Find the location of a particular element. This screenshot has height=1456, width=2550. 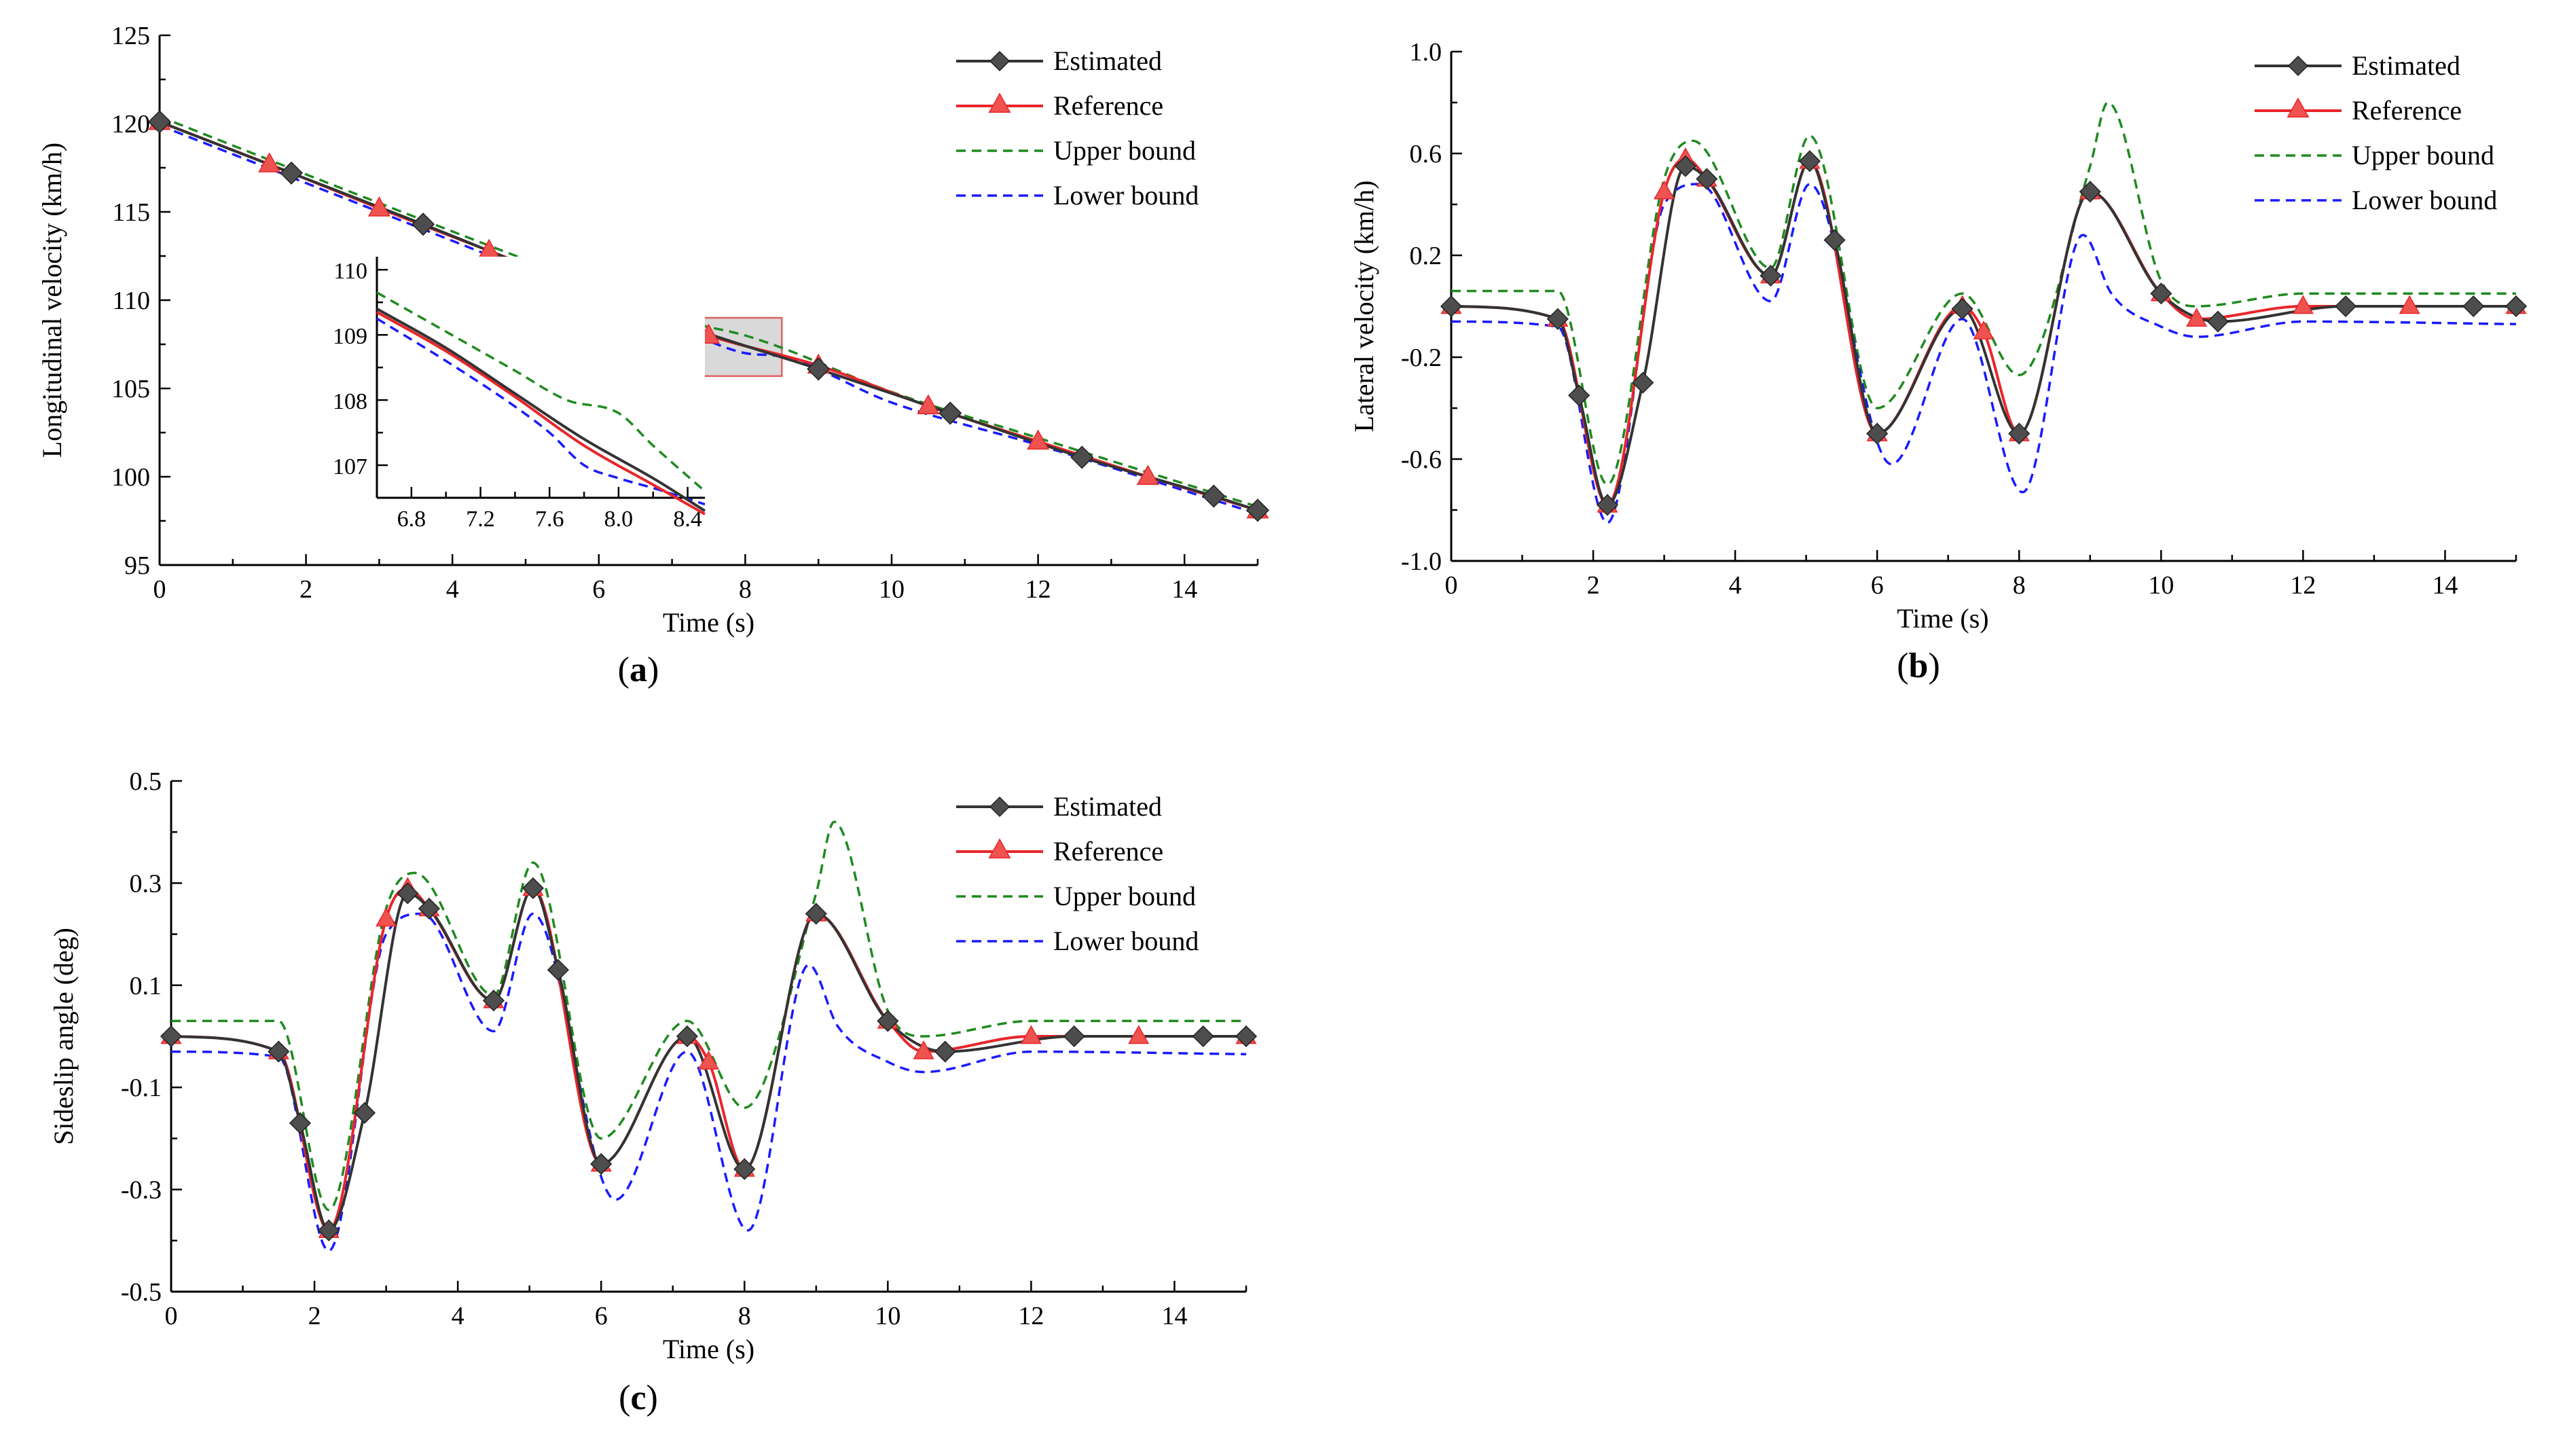

x-tick-label: 2 is located at coordinates (1593, 585).